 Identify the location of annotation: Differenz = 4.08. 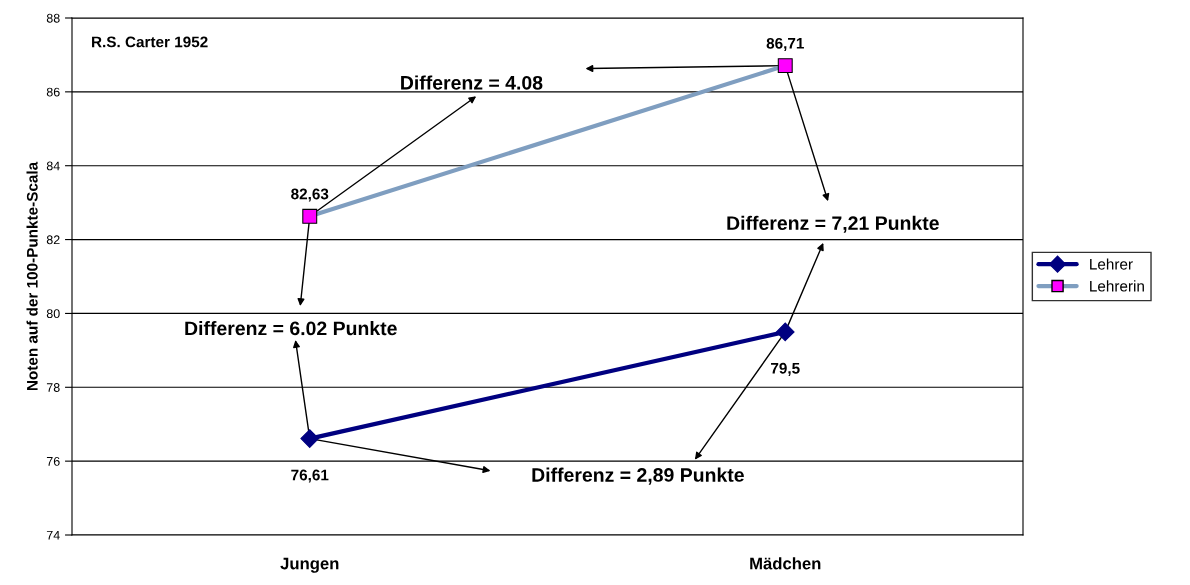
(472, 82).